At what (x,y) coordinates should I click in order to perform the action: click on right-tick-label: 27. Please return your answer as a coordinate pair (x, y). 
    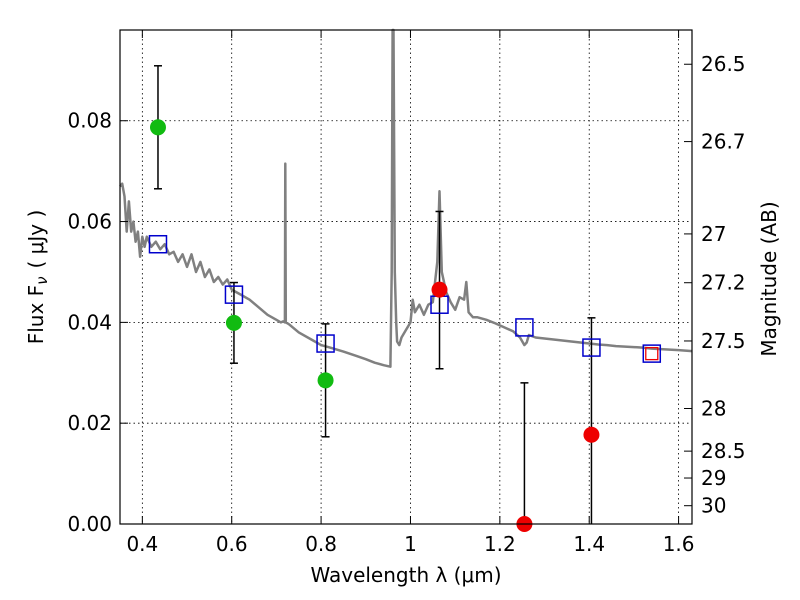
    Looking at the image, I should click on (713, 234).